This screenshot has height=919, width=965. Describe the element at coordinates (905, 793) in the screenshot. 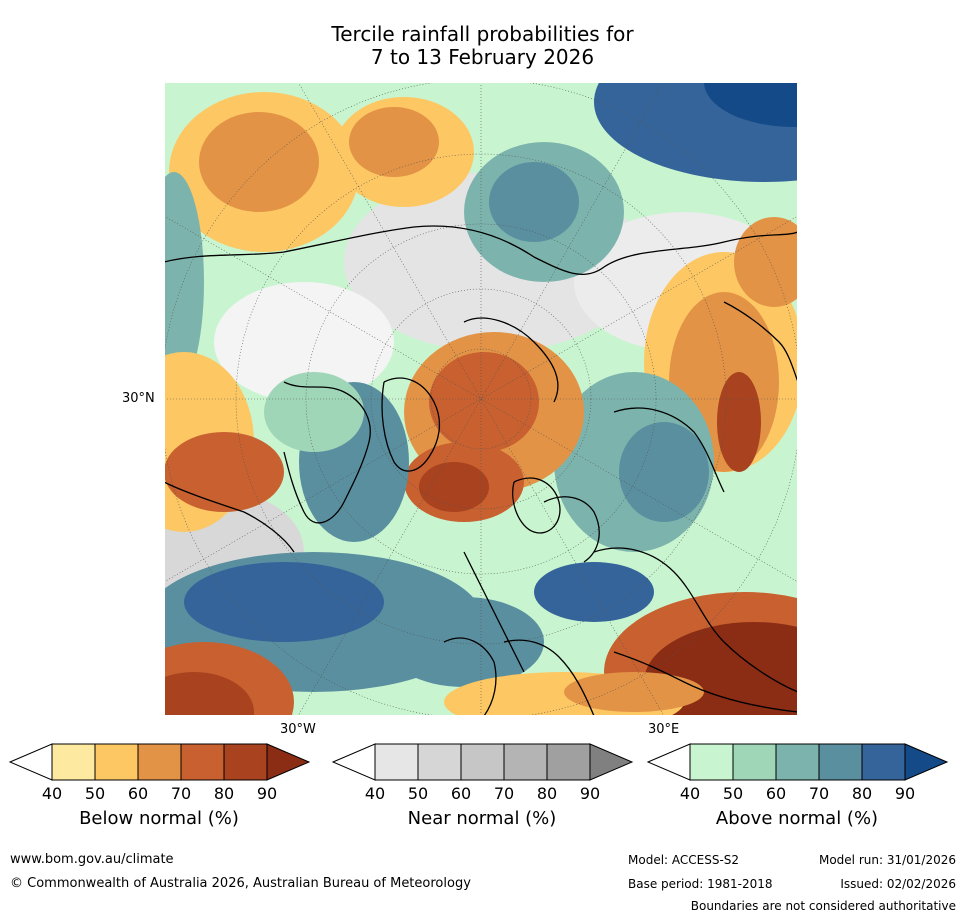

I see `cbar3-tick-90: 90` at that location.